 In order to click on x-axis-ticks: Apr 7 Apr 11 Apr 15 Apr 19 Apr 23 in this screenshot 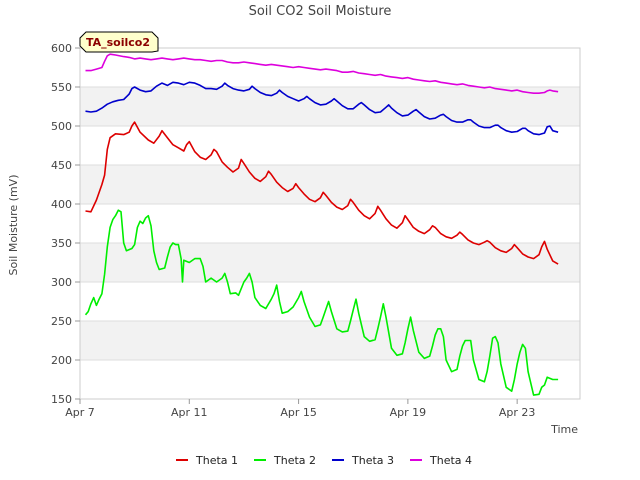, I will do `click(300, 409)`.